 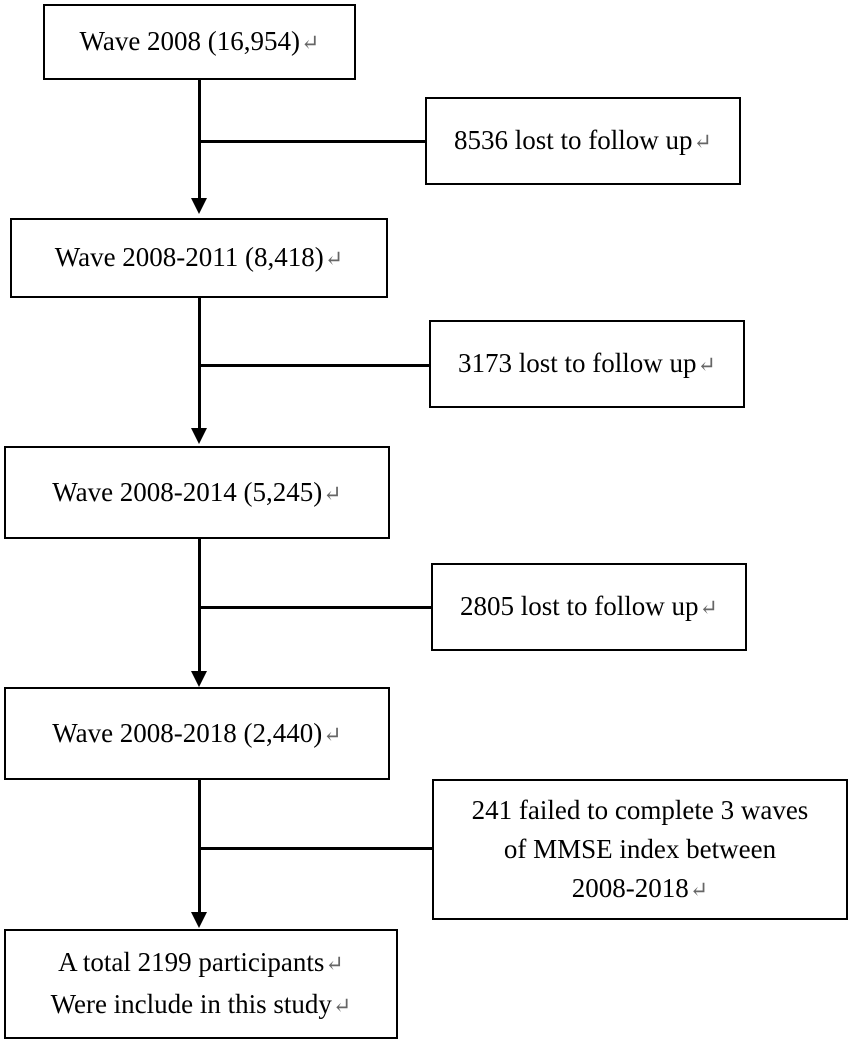 I want to click on box-wave-2008-2014-label: Wave 2008-2014 (5,245), so click(x=187, y=491).